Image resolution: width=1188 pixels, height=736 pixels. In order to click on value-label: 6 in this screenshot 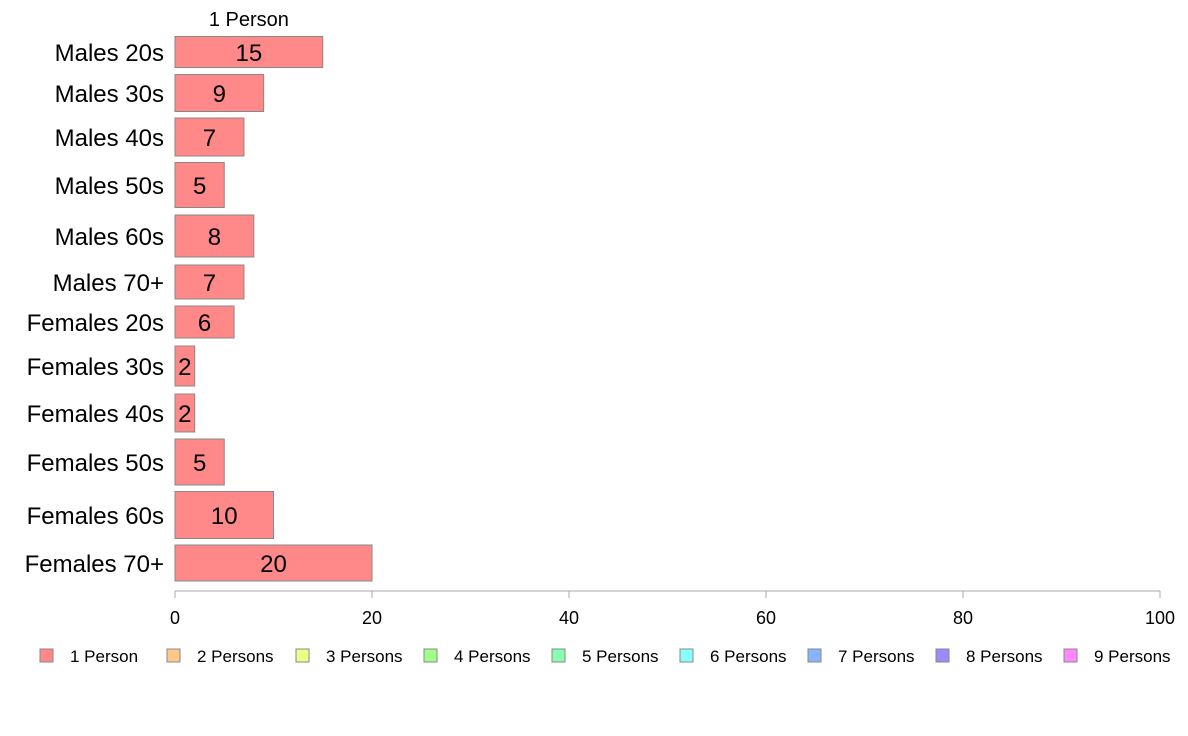, I will do `click(204, 323)`.